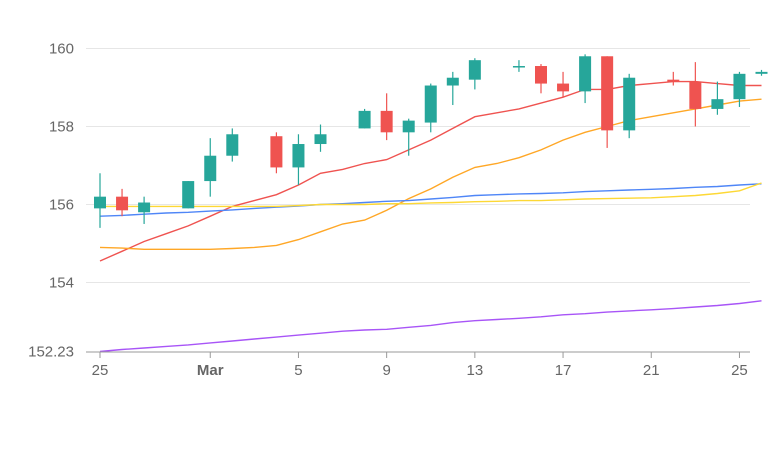  Describe the element at coordinates (418, 365) in the screenshot. I see `x-axis: 25 Mar 5 9 13 17 21 25` at that location.